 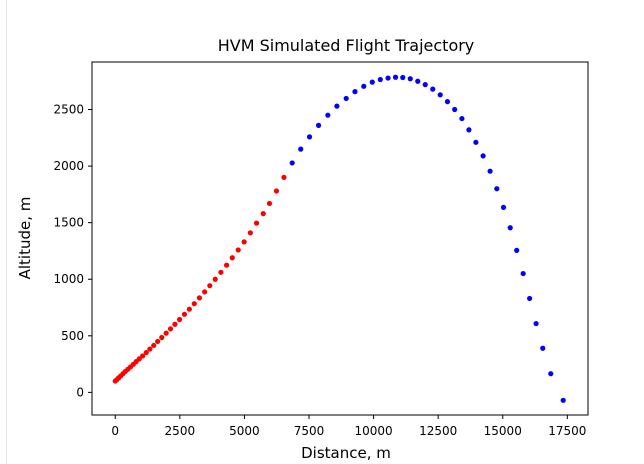 What do you see at coordinates (346, 453) in the screenshot?
I see `x-axis-label: Distance, m` at bounding box center [346, 453].